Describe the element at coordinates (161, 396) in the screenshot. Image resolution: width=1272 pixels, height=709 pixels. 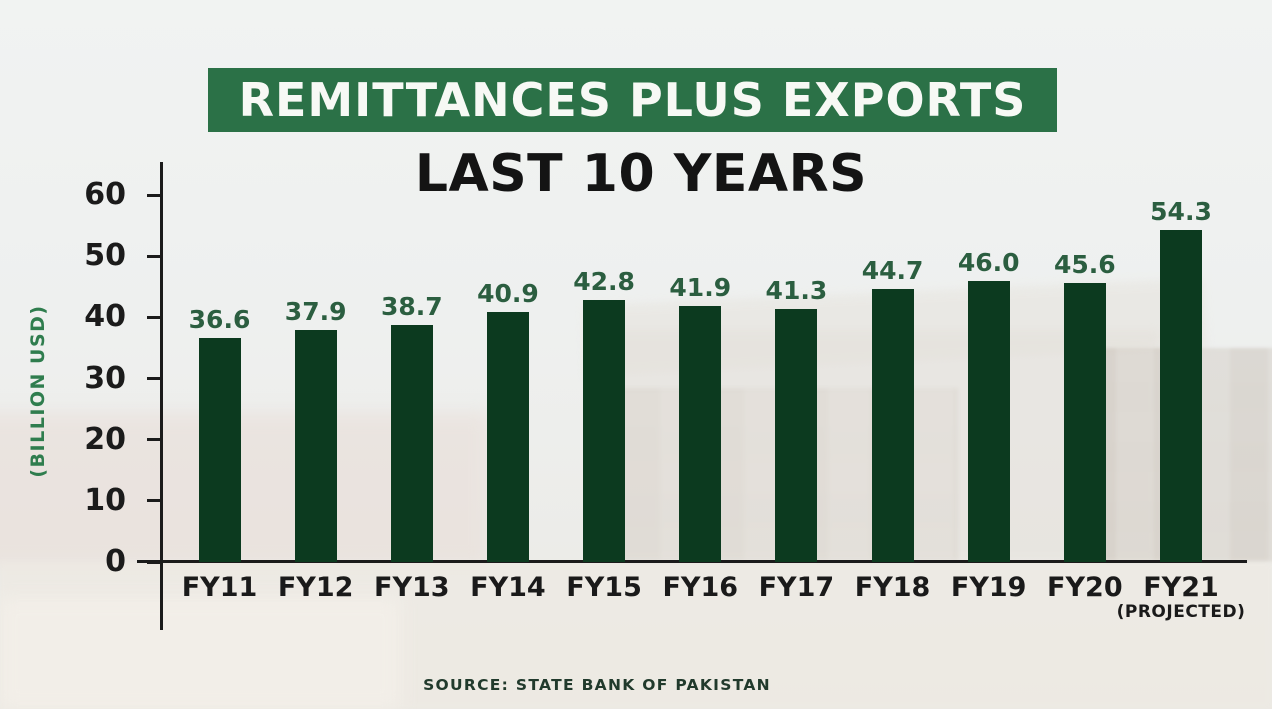
I see `y-axis-line` at that location.